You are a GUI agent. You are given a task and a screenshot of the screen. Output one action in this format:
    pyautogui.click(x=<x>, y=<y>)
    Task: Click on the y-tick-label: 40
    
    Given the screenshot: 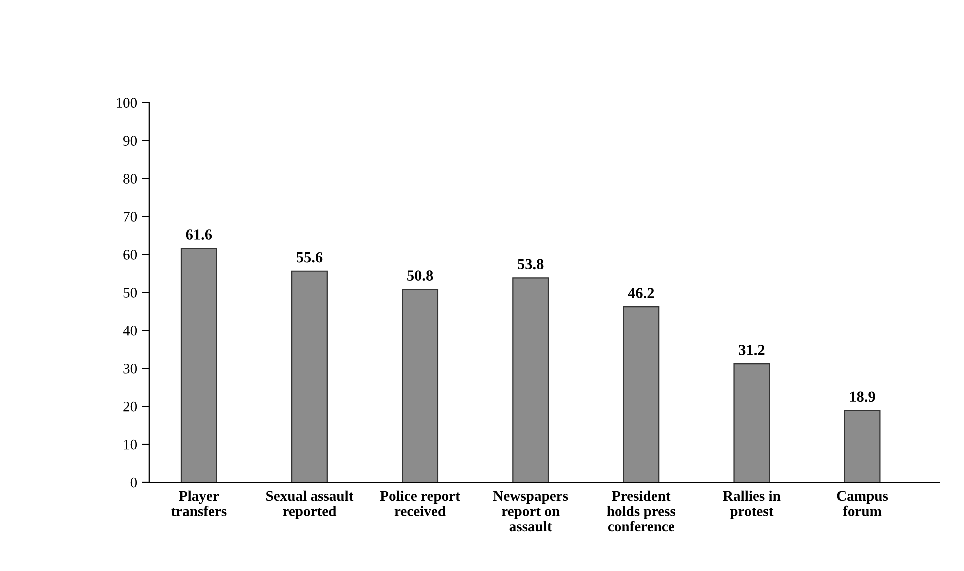 What is the action you would take?
    pyautogui.click(x=130, y=331)
    